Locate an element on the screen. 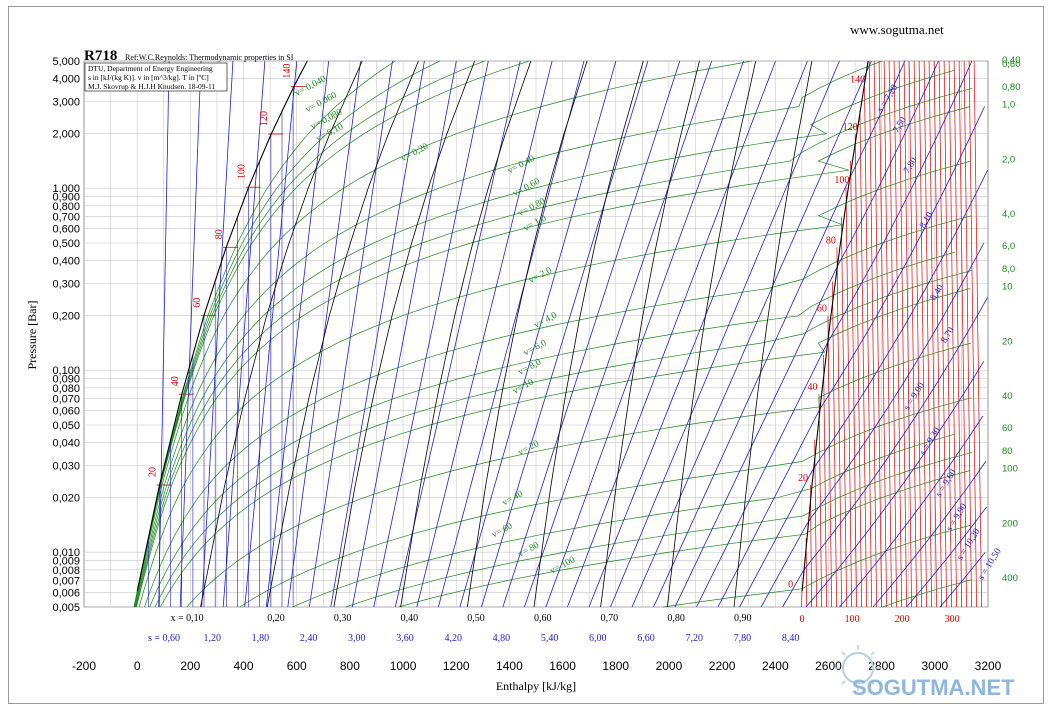 The width and height of the screenshot is (1055, 713). isentrope-bottom-label: 1,20 is located at coordinates (212, 638).